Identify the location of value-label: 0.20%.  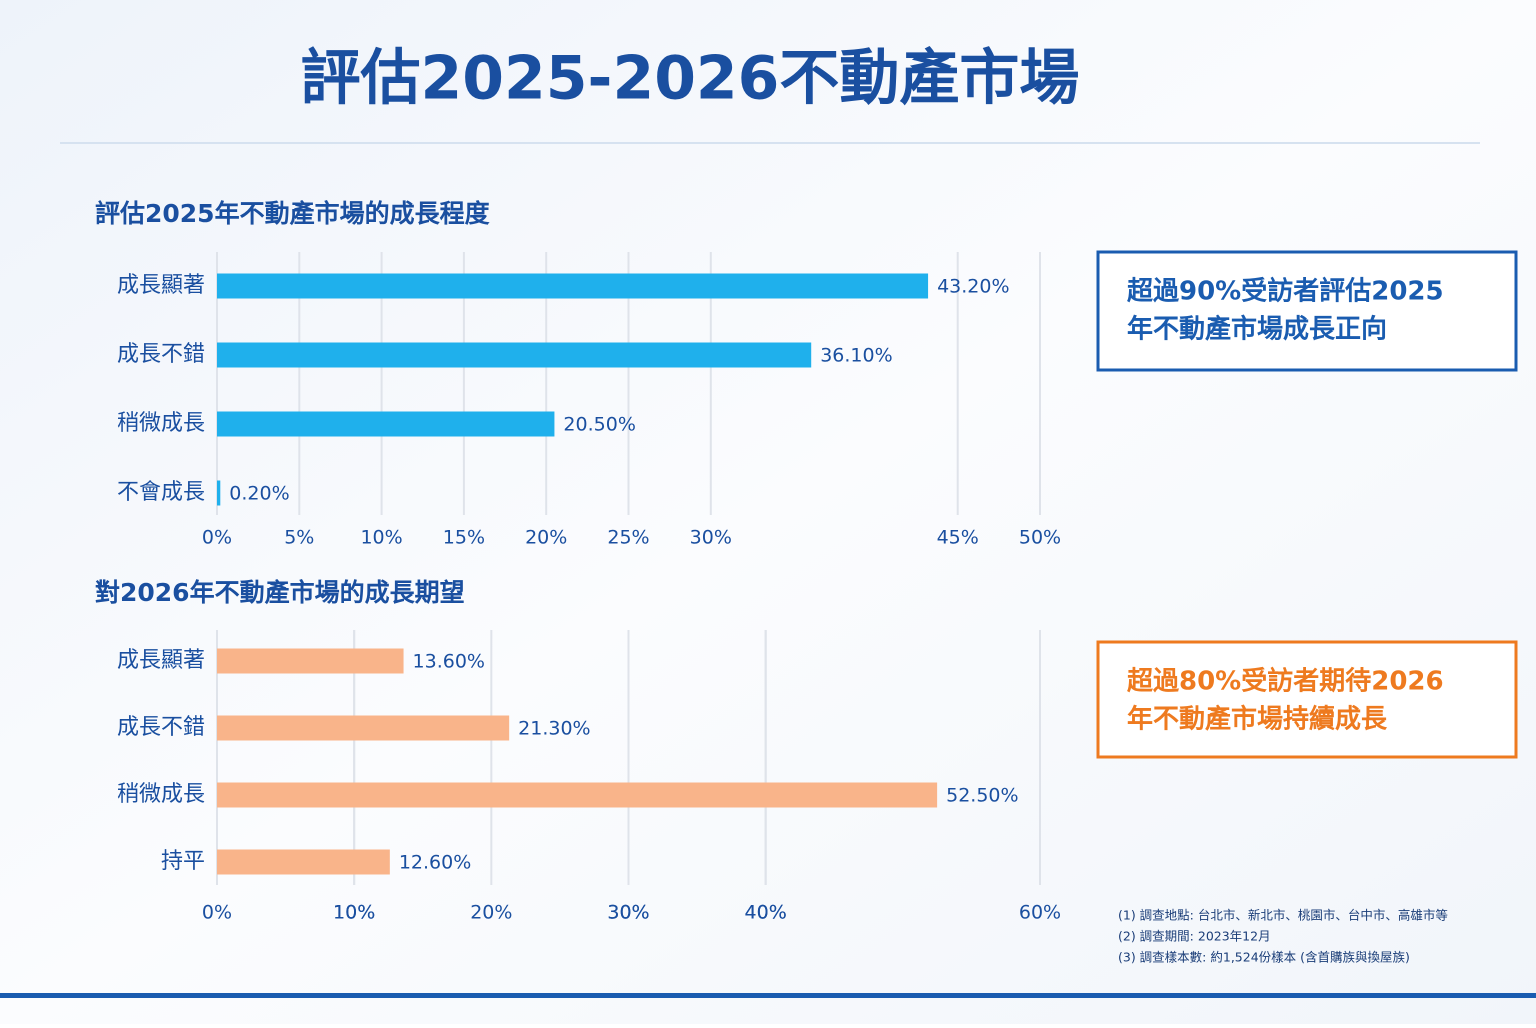
(259, 494).